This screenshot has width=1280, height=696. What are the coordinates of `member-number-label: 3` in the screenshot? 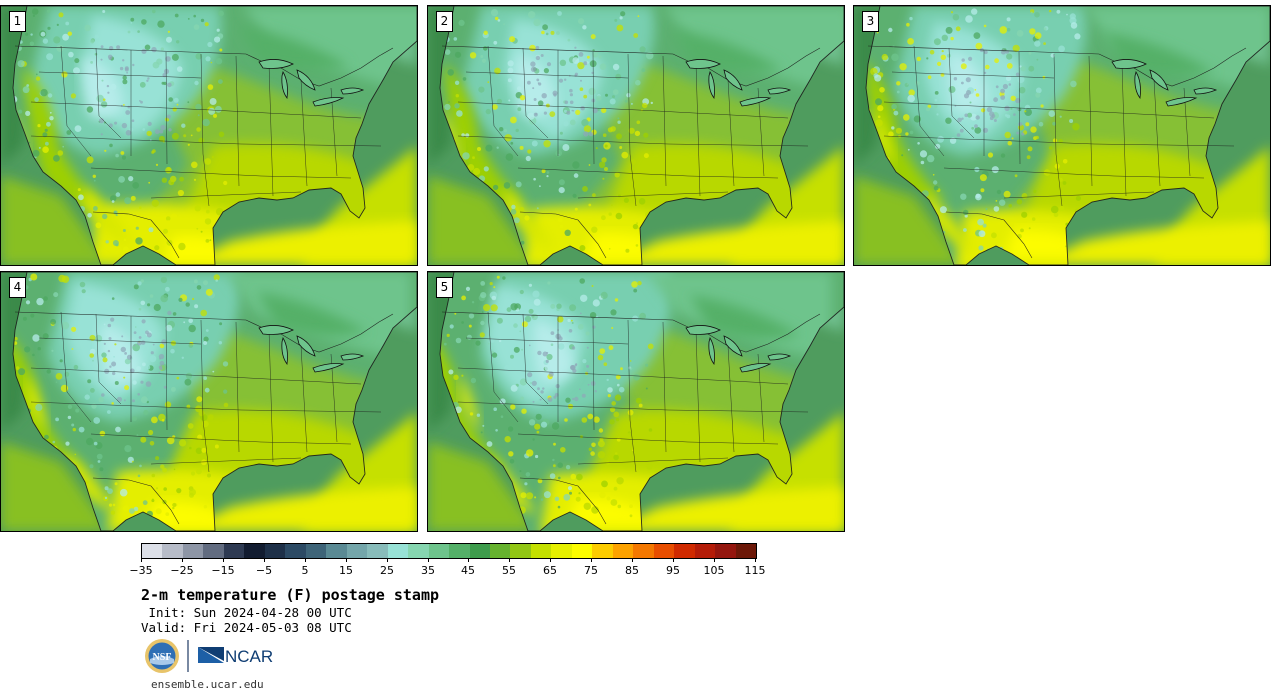 It's located at (870, 21).